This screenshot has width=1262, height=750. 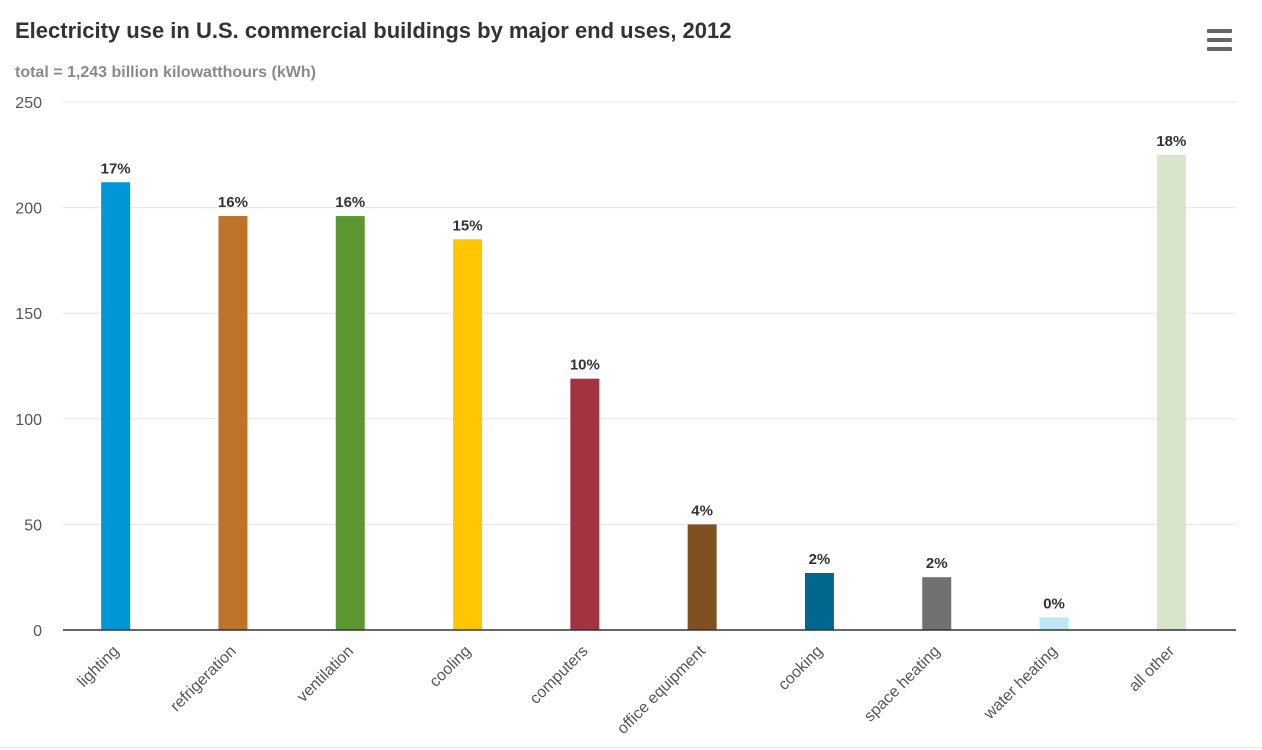 What do you see at coordinates (28, 209) in the screenshot?
I see `y-tick-label: 200` at bounding box center [28, 209].